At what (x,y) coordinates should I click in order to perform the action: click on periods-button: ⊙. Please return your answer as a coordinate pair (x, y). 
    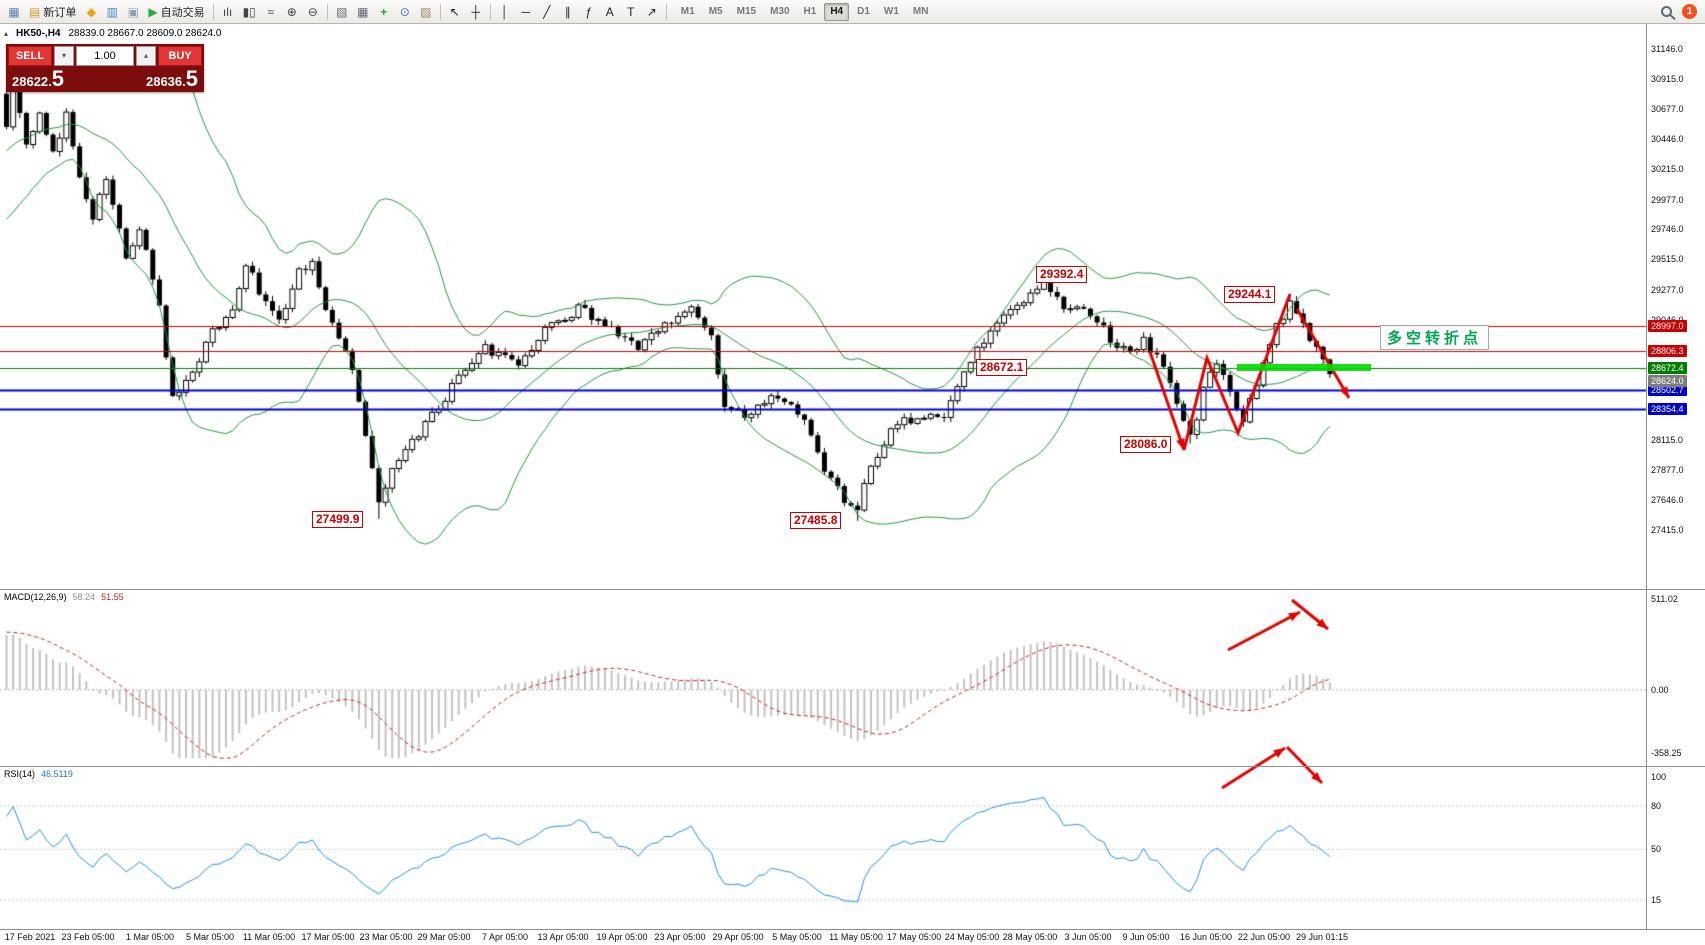
    Looking at the image, I should click on (405, 12).